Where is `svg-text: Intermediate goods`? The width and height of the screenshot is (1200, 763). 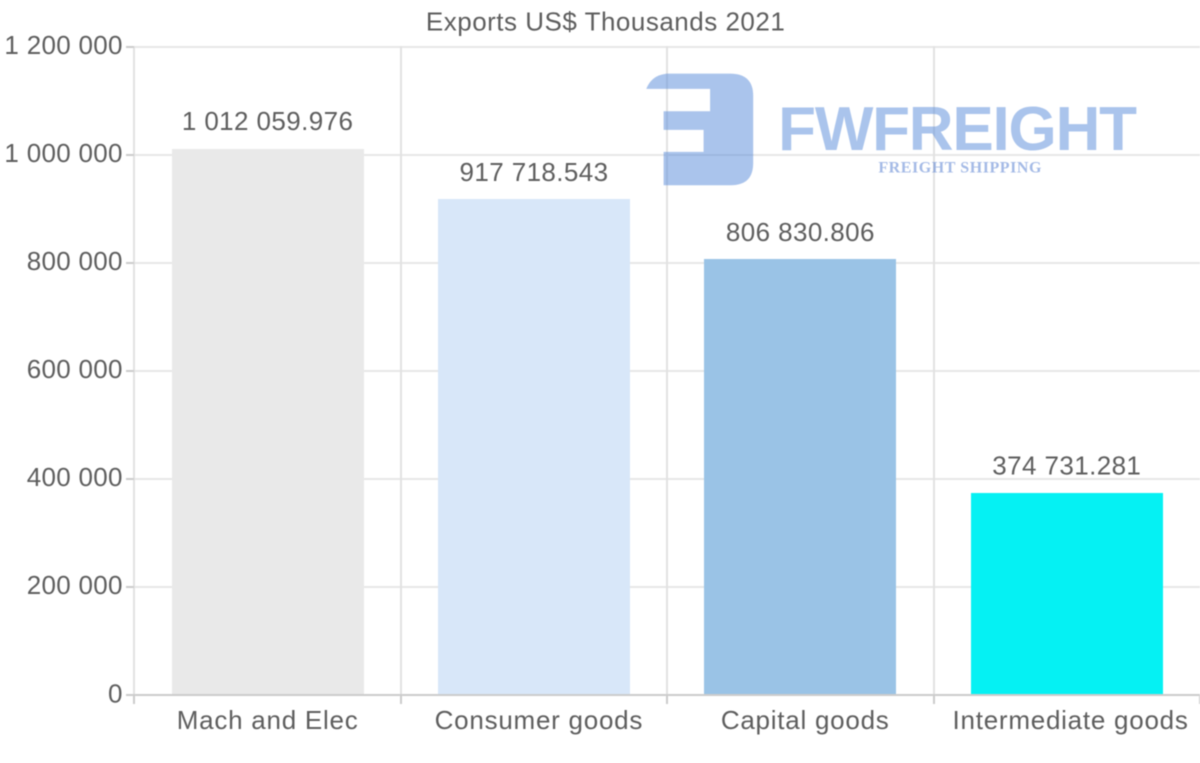
svg-text: Intermediate goods is located at coordinates (1071, 720).